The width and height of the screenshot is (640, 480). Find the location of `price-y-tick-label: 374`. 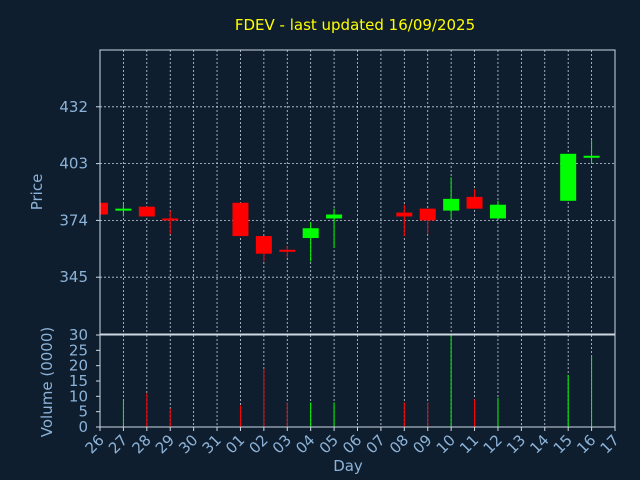

price-y-tick-label: 374 is located at coordinates (73, 220).